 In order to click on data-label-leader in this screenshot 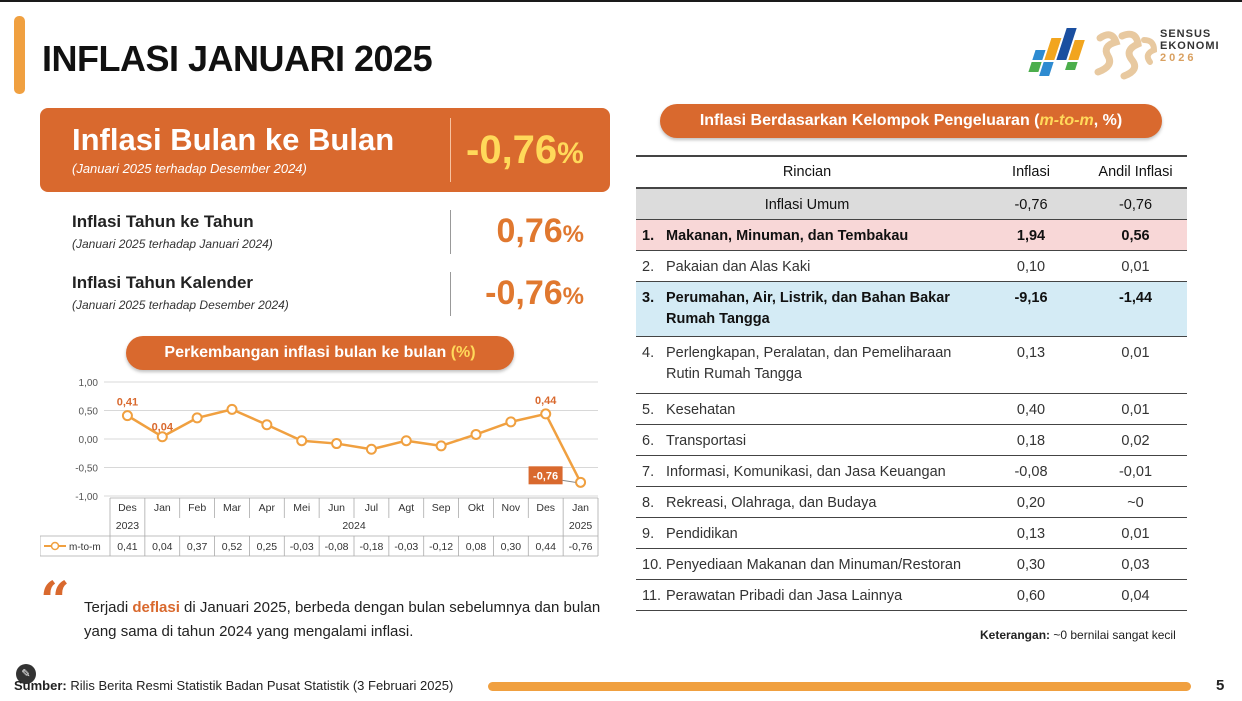, I will do `click(569, 481)`.